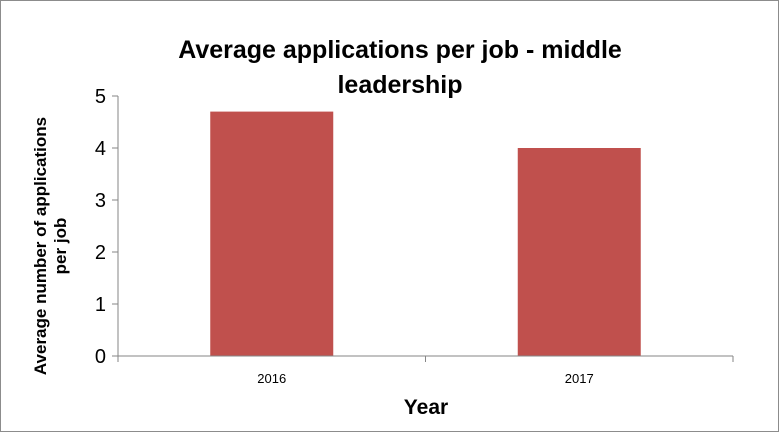 This screenshot has width=779, height=432. I want to click on bar-2016, so click(272, 233).